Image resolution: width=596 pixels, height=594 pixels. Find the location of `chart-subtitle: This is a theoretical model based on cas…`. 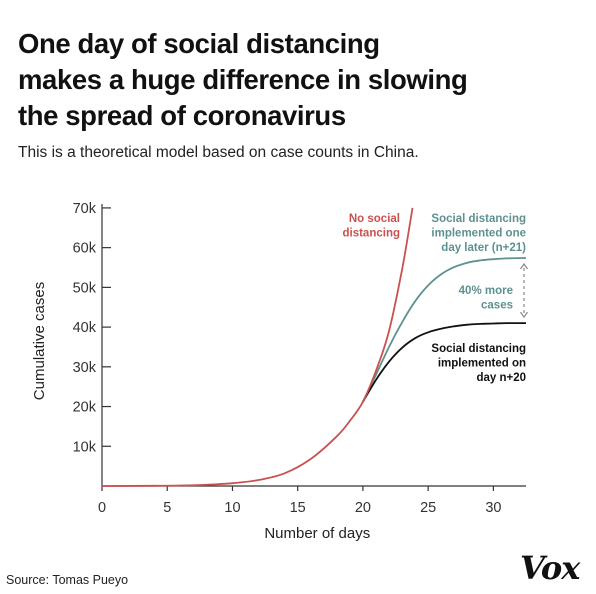

chart-subtitle: This is a theoretical model based on cas… is located at coordinates (218, 152).